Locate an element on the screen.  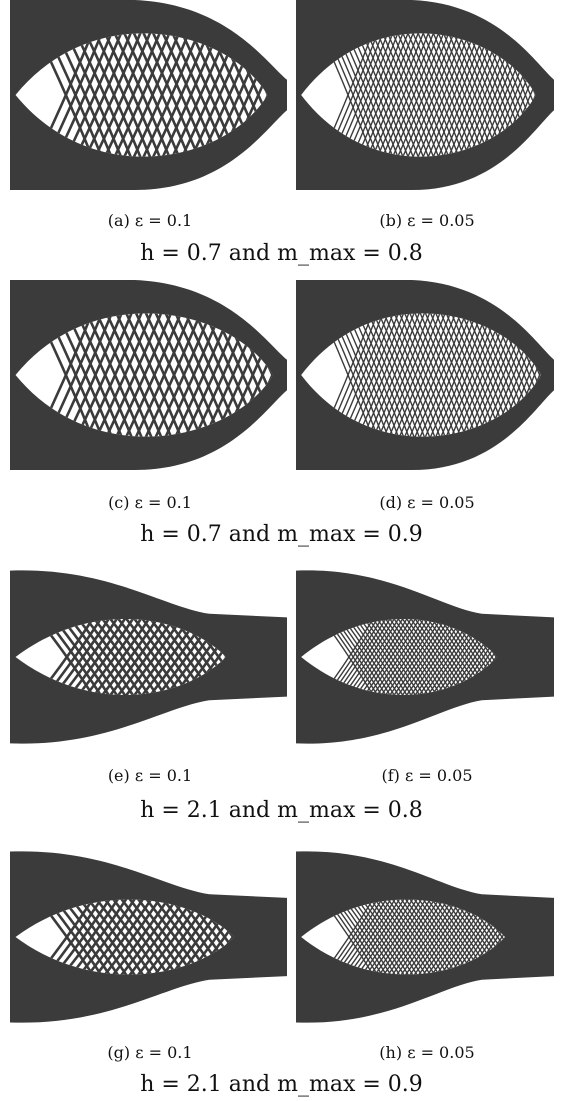
caption-d: (d) ε = 0.05 is located at coordinates (425, 502).